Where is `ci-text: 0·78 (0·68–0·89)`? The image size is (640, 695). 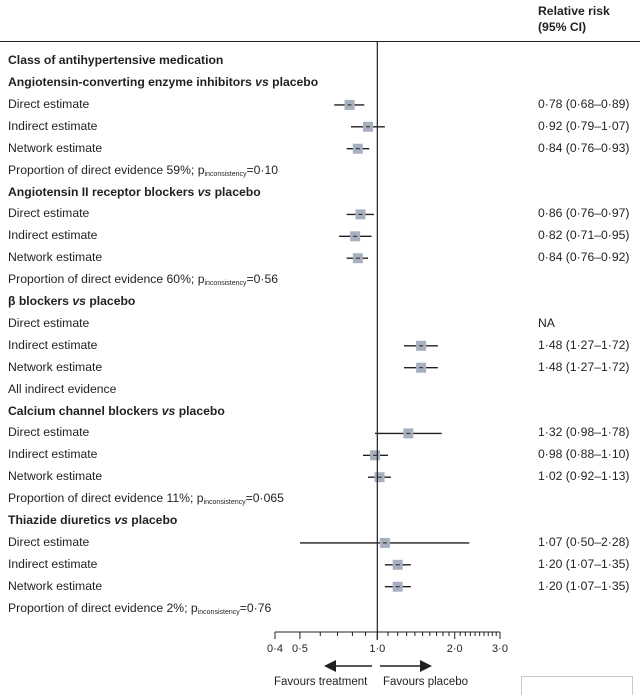
ci-text: 0·78 (0·68–0·89) is located at coordinates (584, 103).